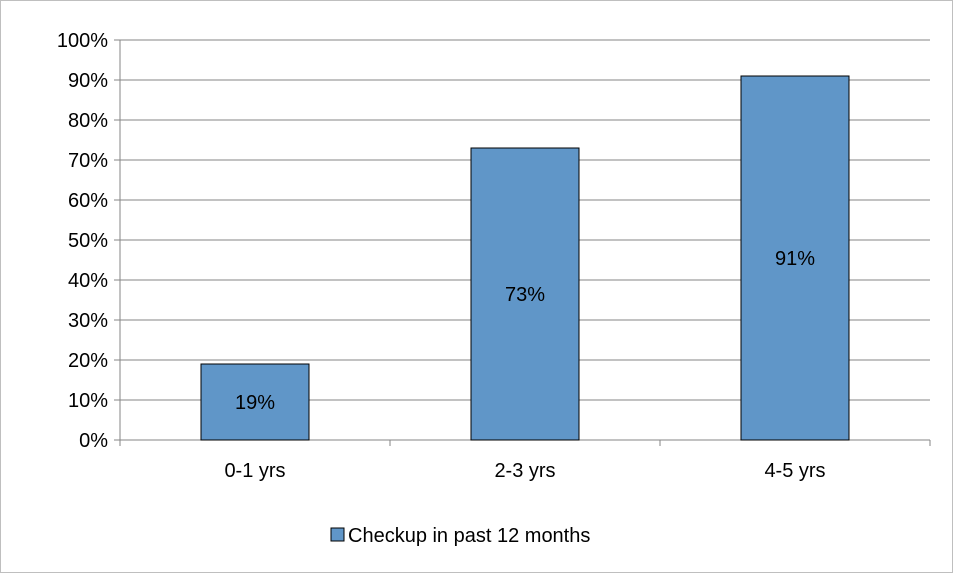  What do you see at coordinates (794, 471) in the screenshot?
I see `x-tick-label: 4-5 yrs` at bounding box center [794, 471].